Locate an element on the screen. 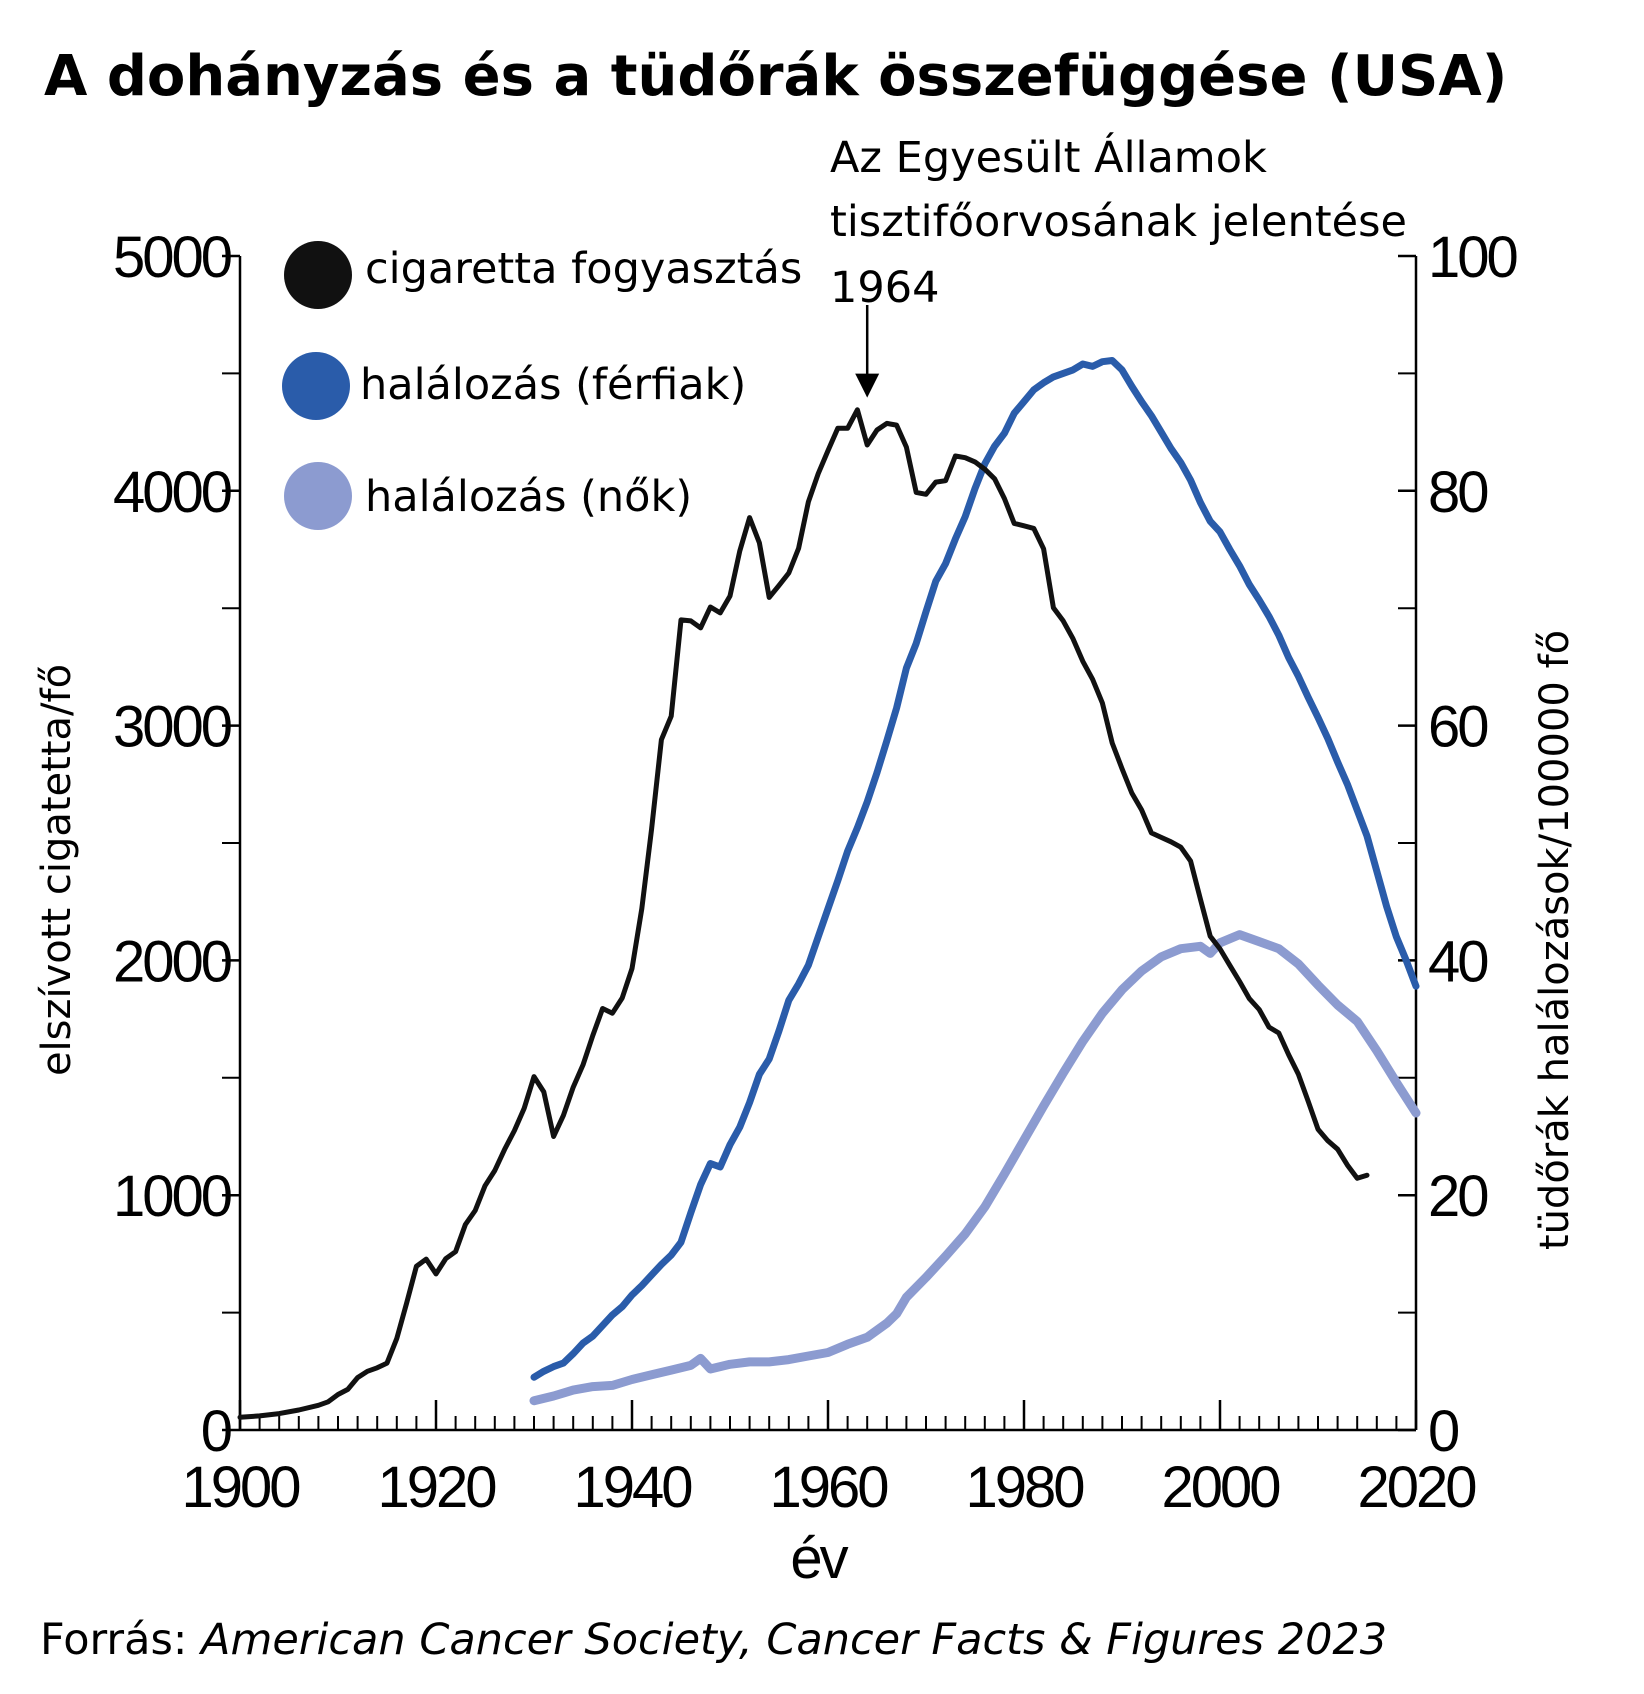 The width and height of the screenshot is (1644, 1694). source-prefix: Forrás: is located at coordinates (120, 1640).